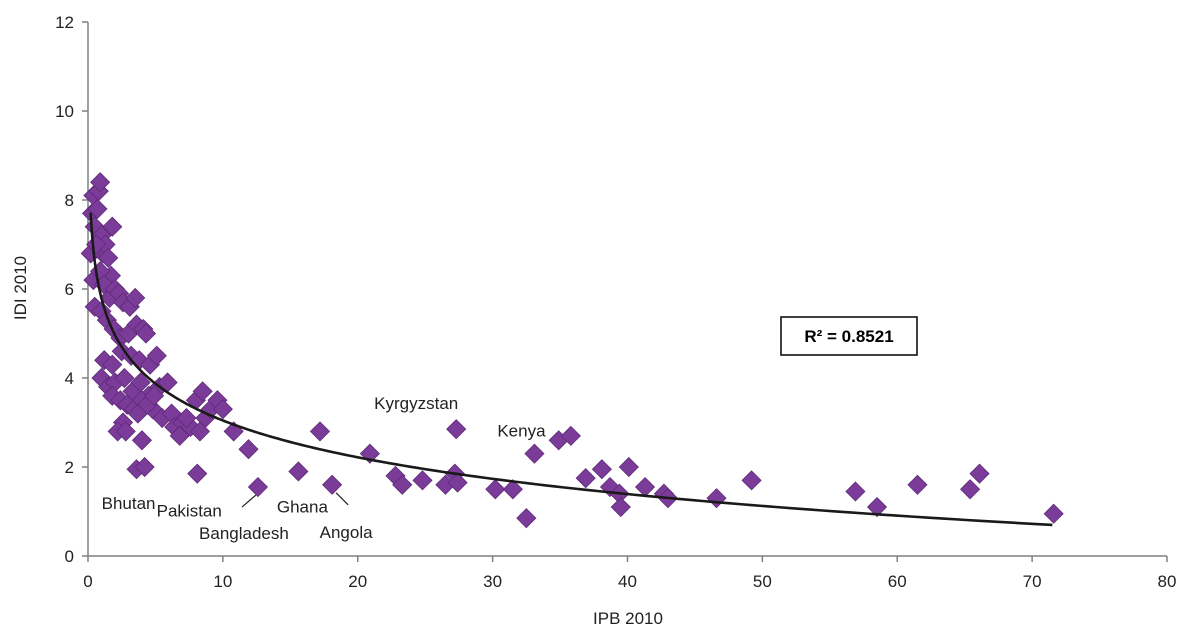  Describe the element at coordinates (357, 581) in the screenshot. I see `x-tick-label: 20` at that location.